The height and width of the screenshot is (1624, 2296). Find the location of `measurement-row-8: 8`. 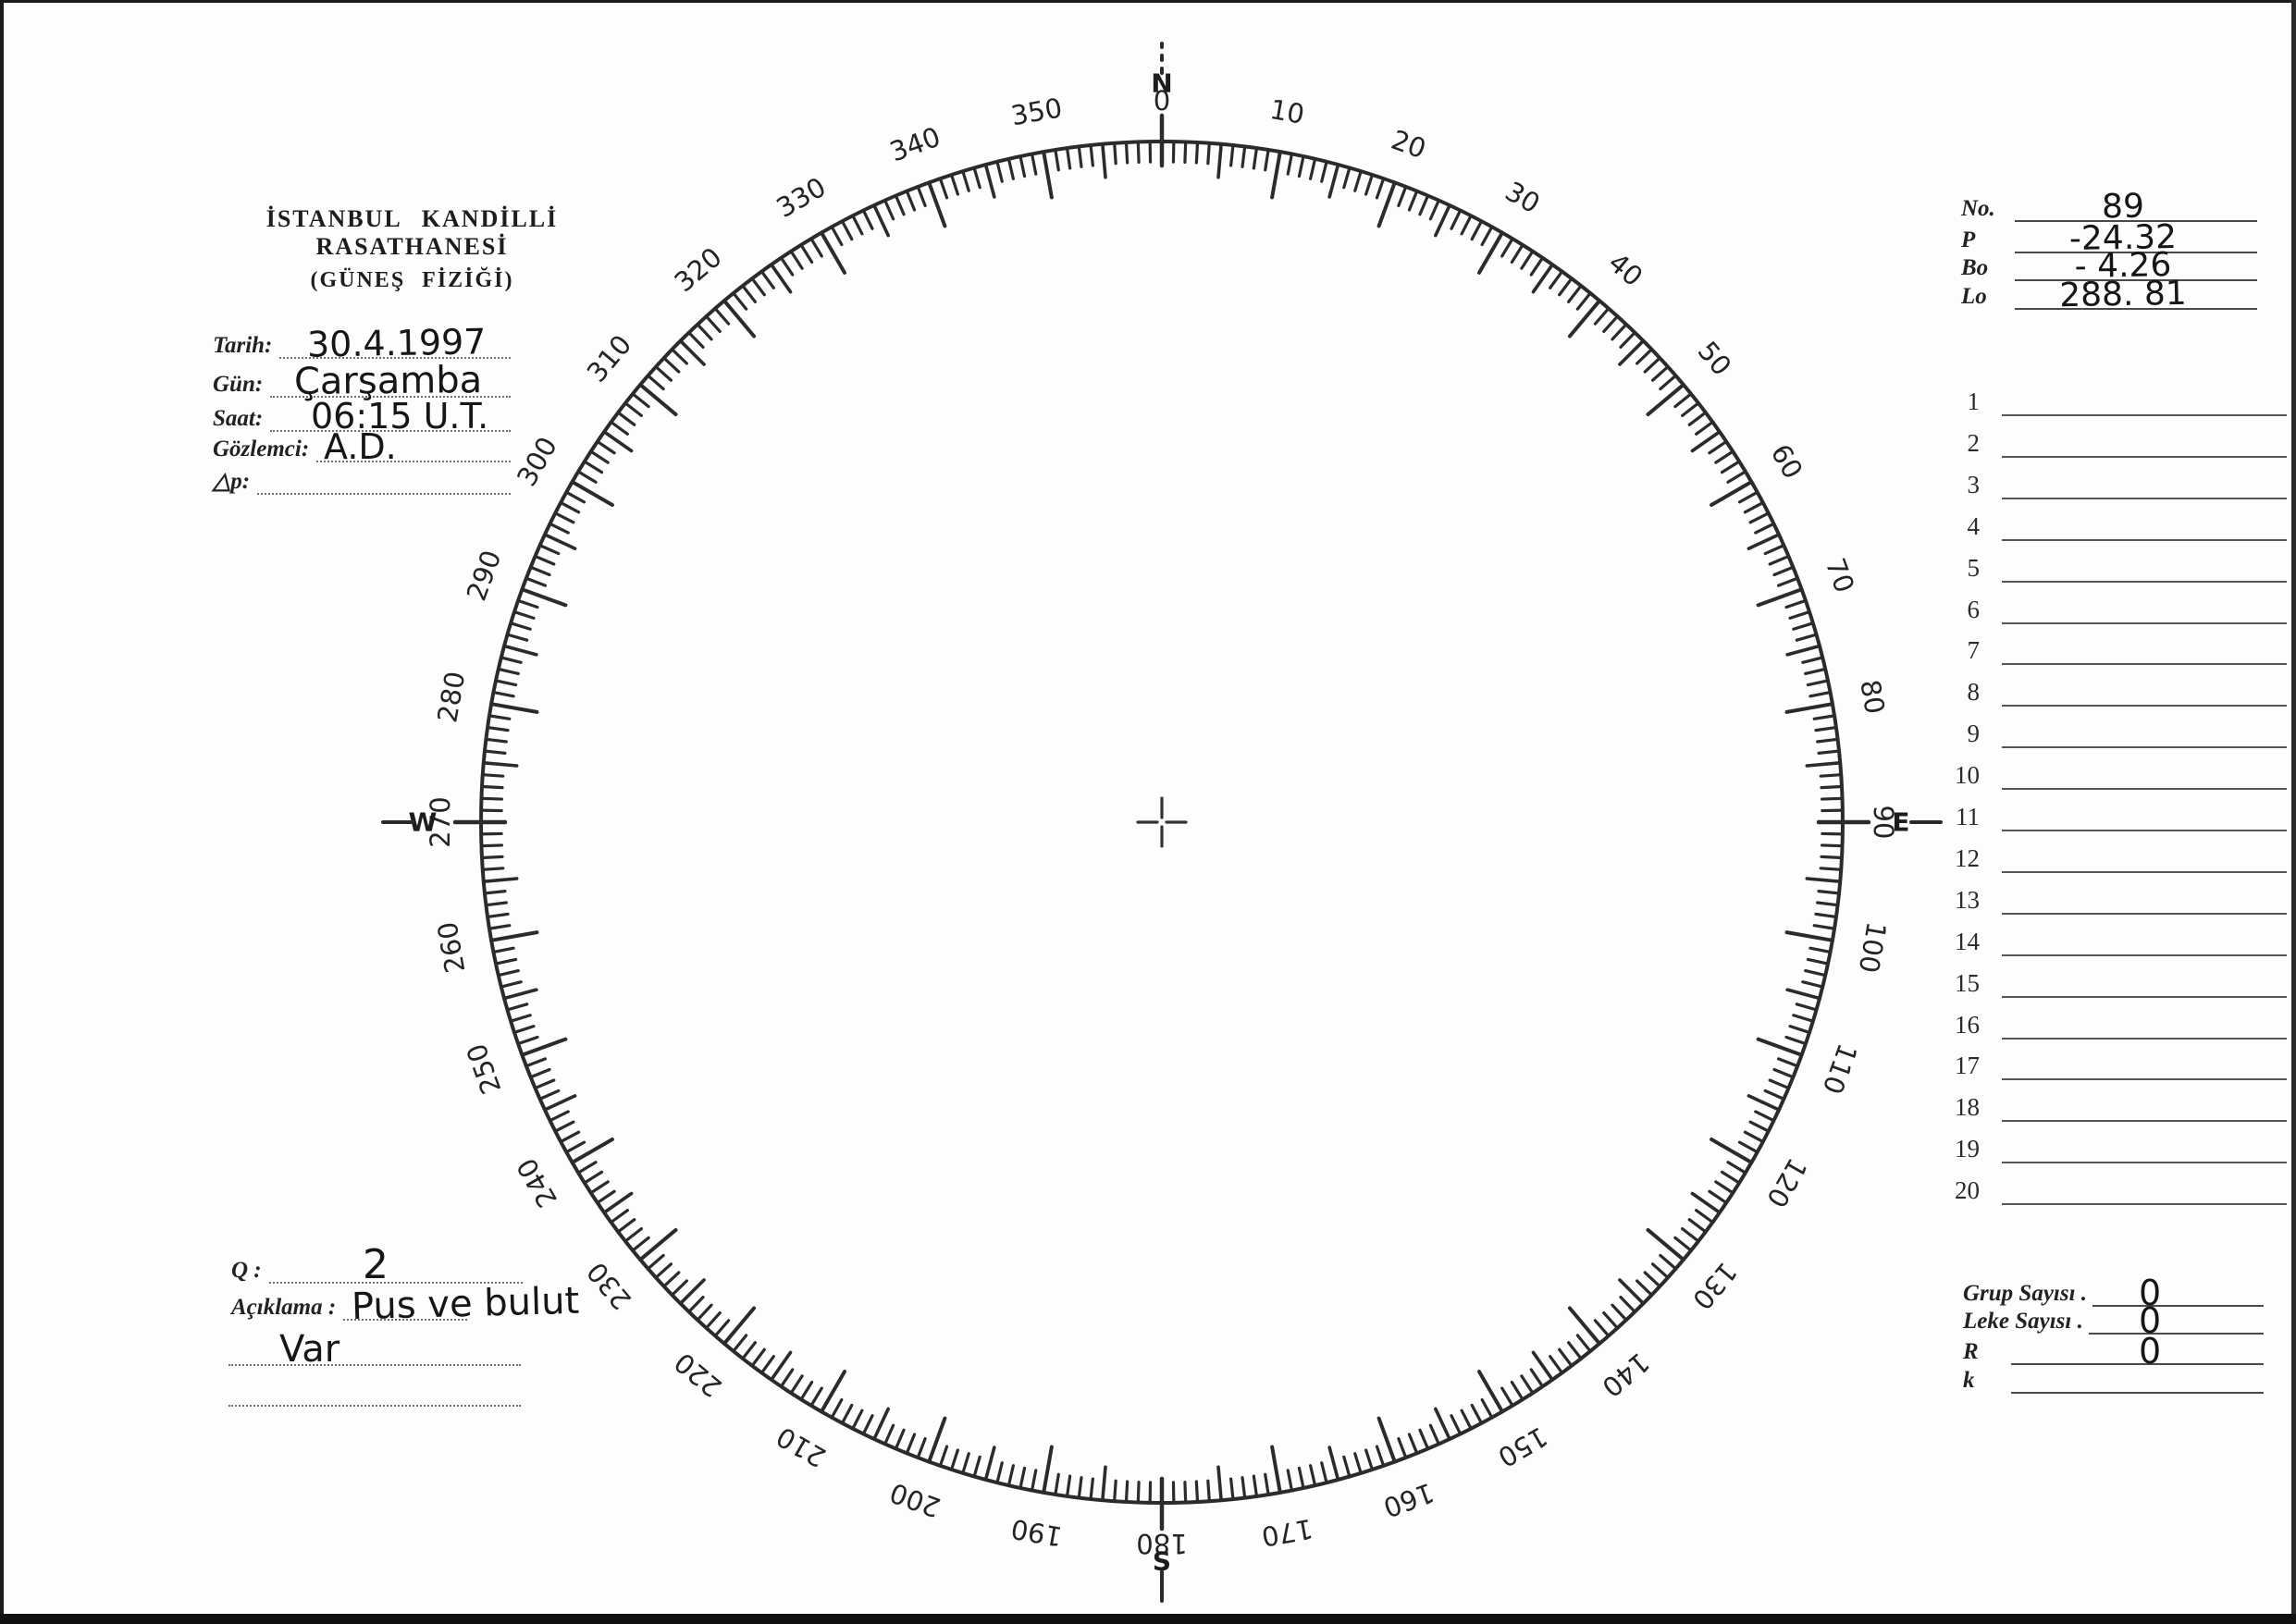

measurement-row-8: 8 is located at coordinates (2115, 690).